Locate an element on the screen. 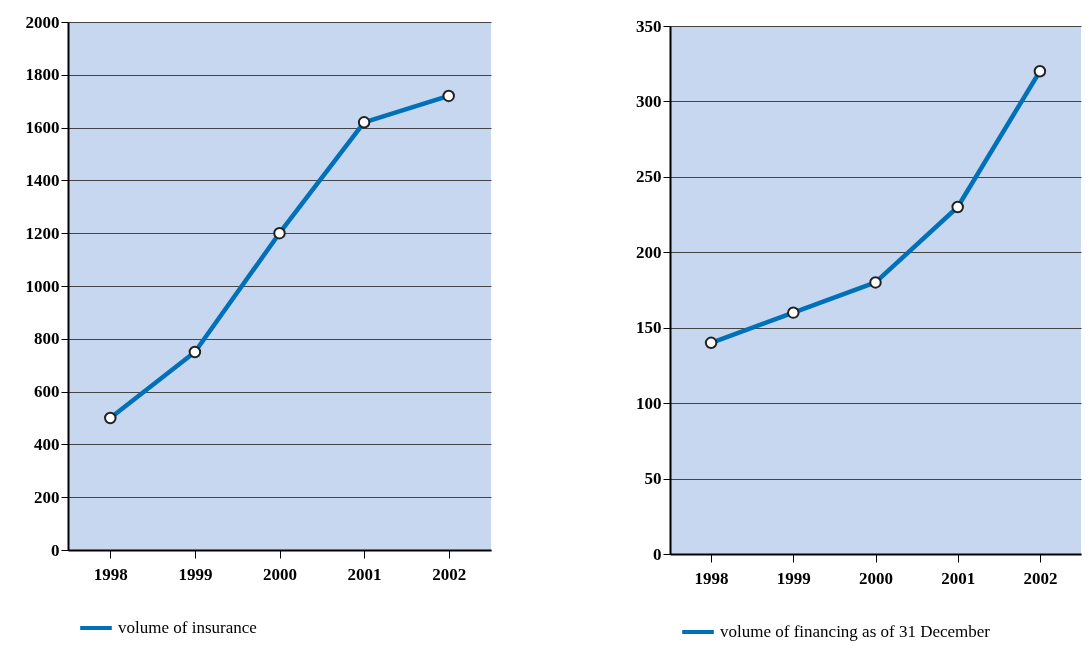 Image resolution: width=1091 pixels, height=664 pixels. y-tick-label: 600 is located at coordinates (47, 392).